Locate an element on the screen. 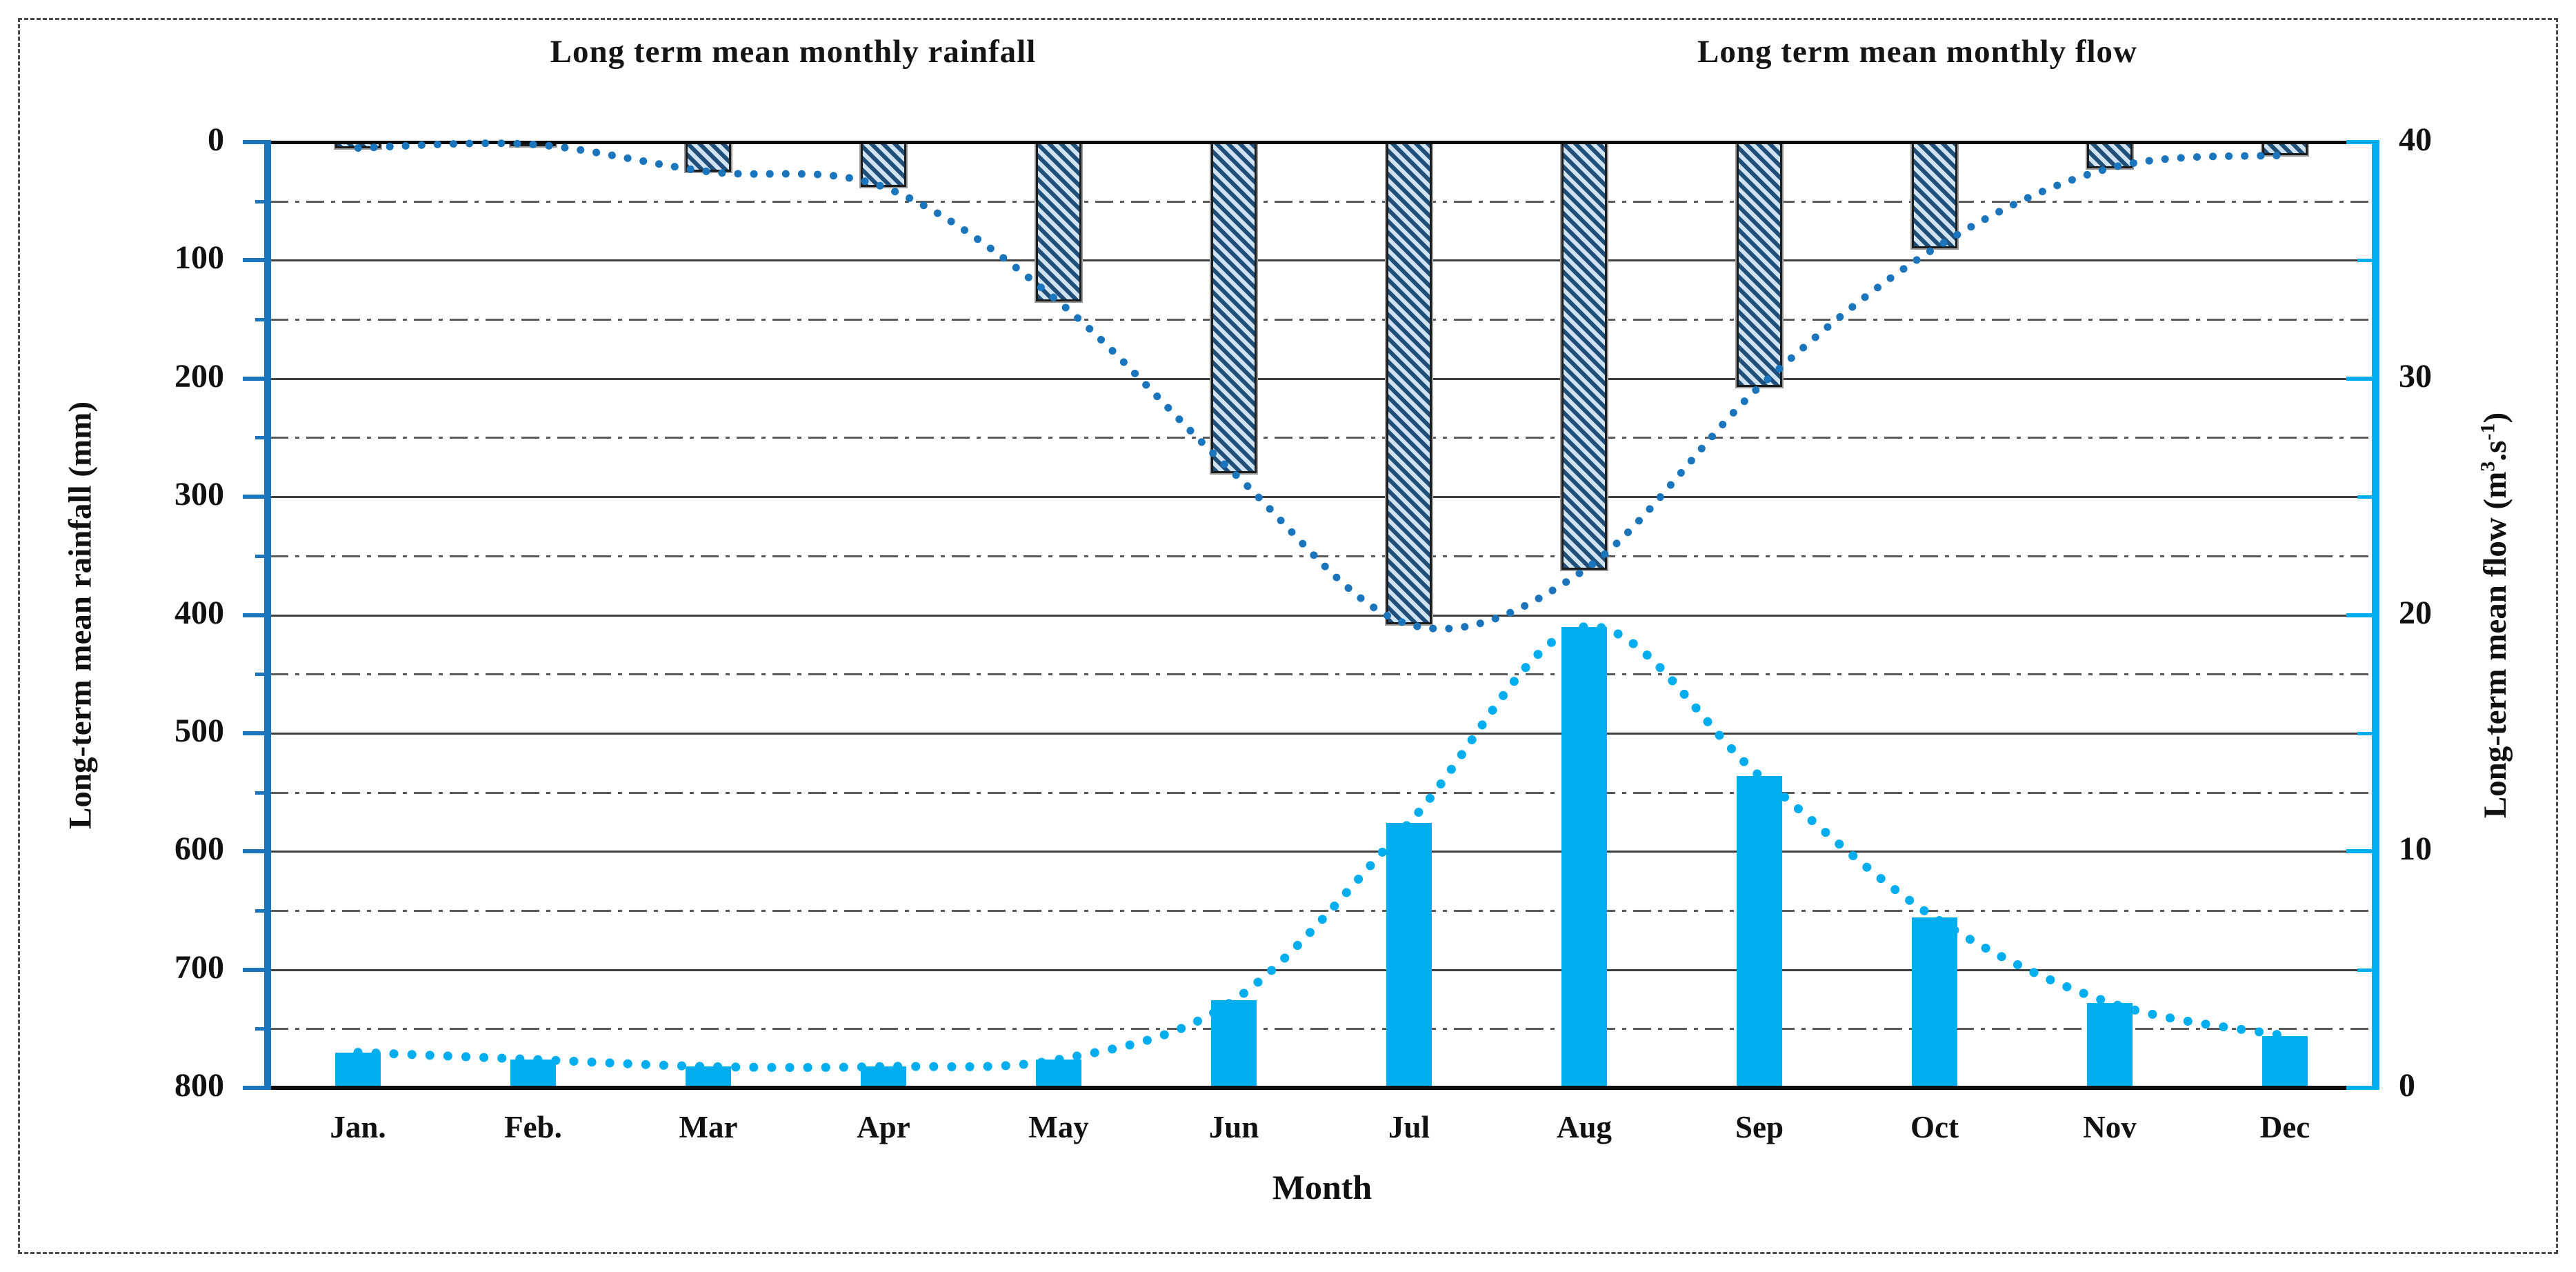 The height and width of the screenshot is (1272, 2576). x-axis-tick-label-Jul: Jul is located at coordinates (1409, 1127).